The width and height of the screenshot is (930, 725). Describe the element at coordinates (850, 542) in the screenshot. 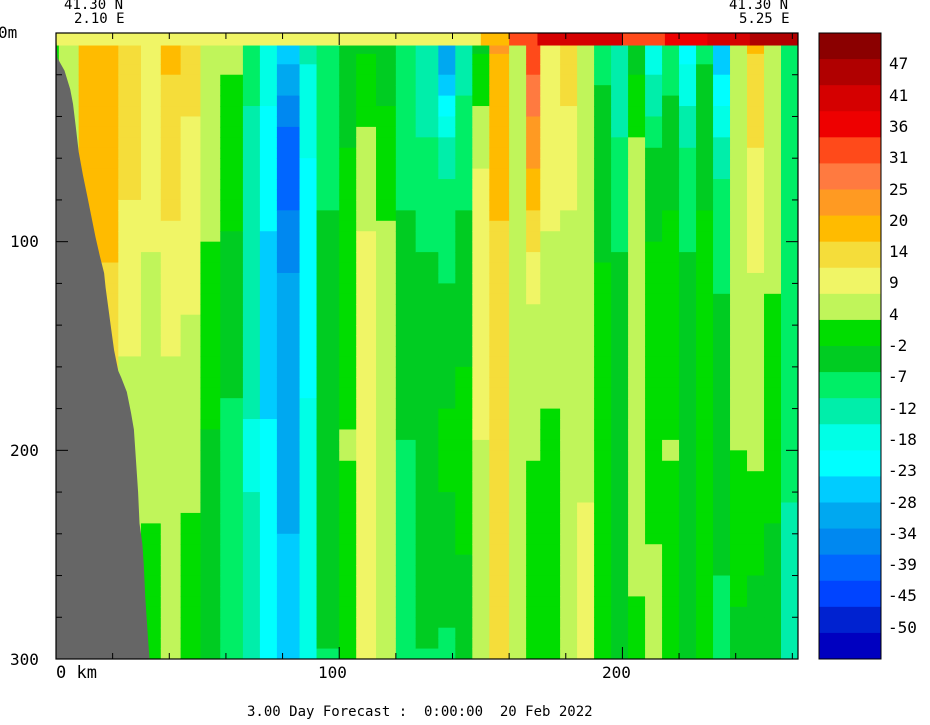

I see `colorbar-swatch` at that location.